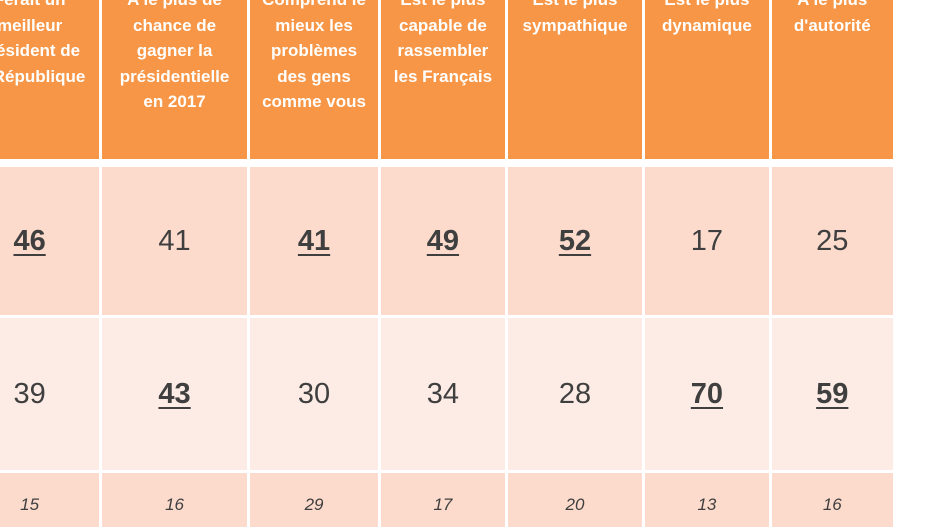 The image size is (936, 527). I want to click on cell-value: 43, so click(174, 393).